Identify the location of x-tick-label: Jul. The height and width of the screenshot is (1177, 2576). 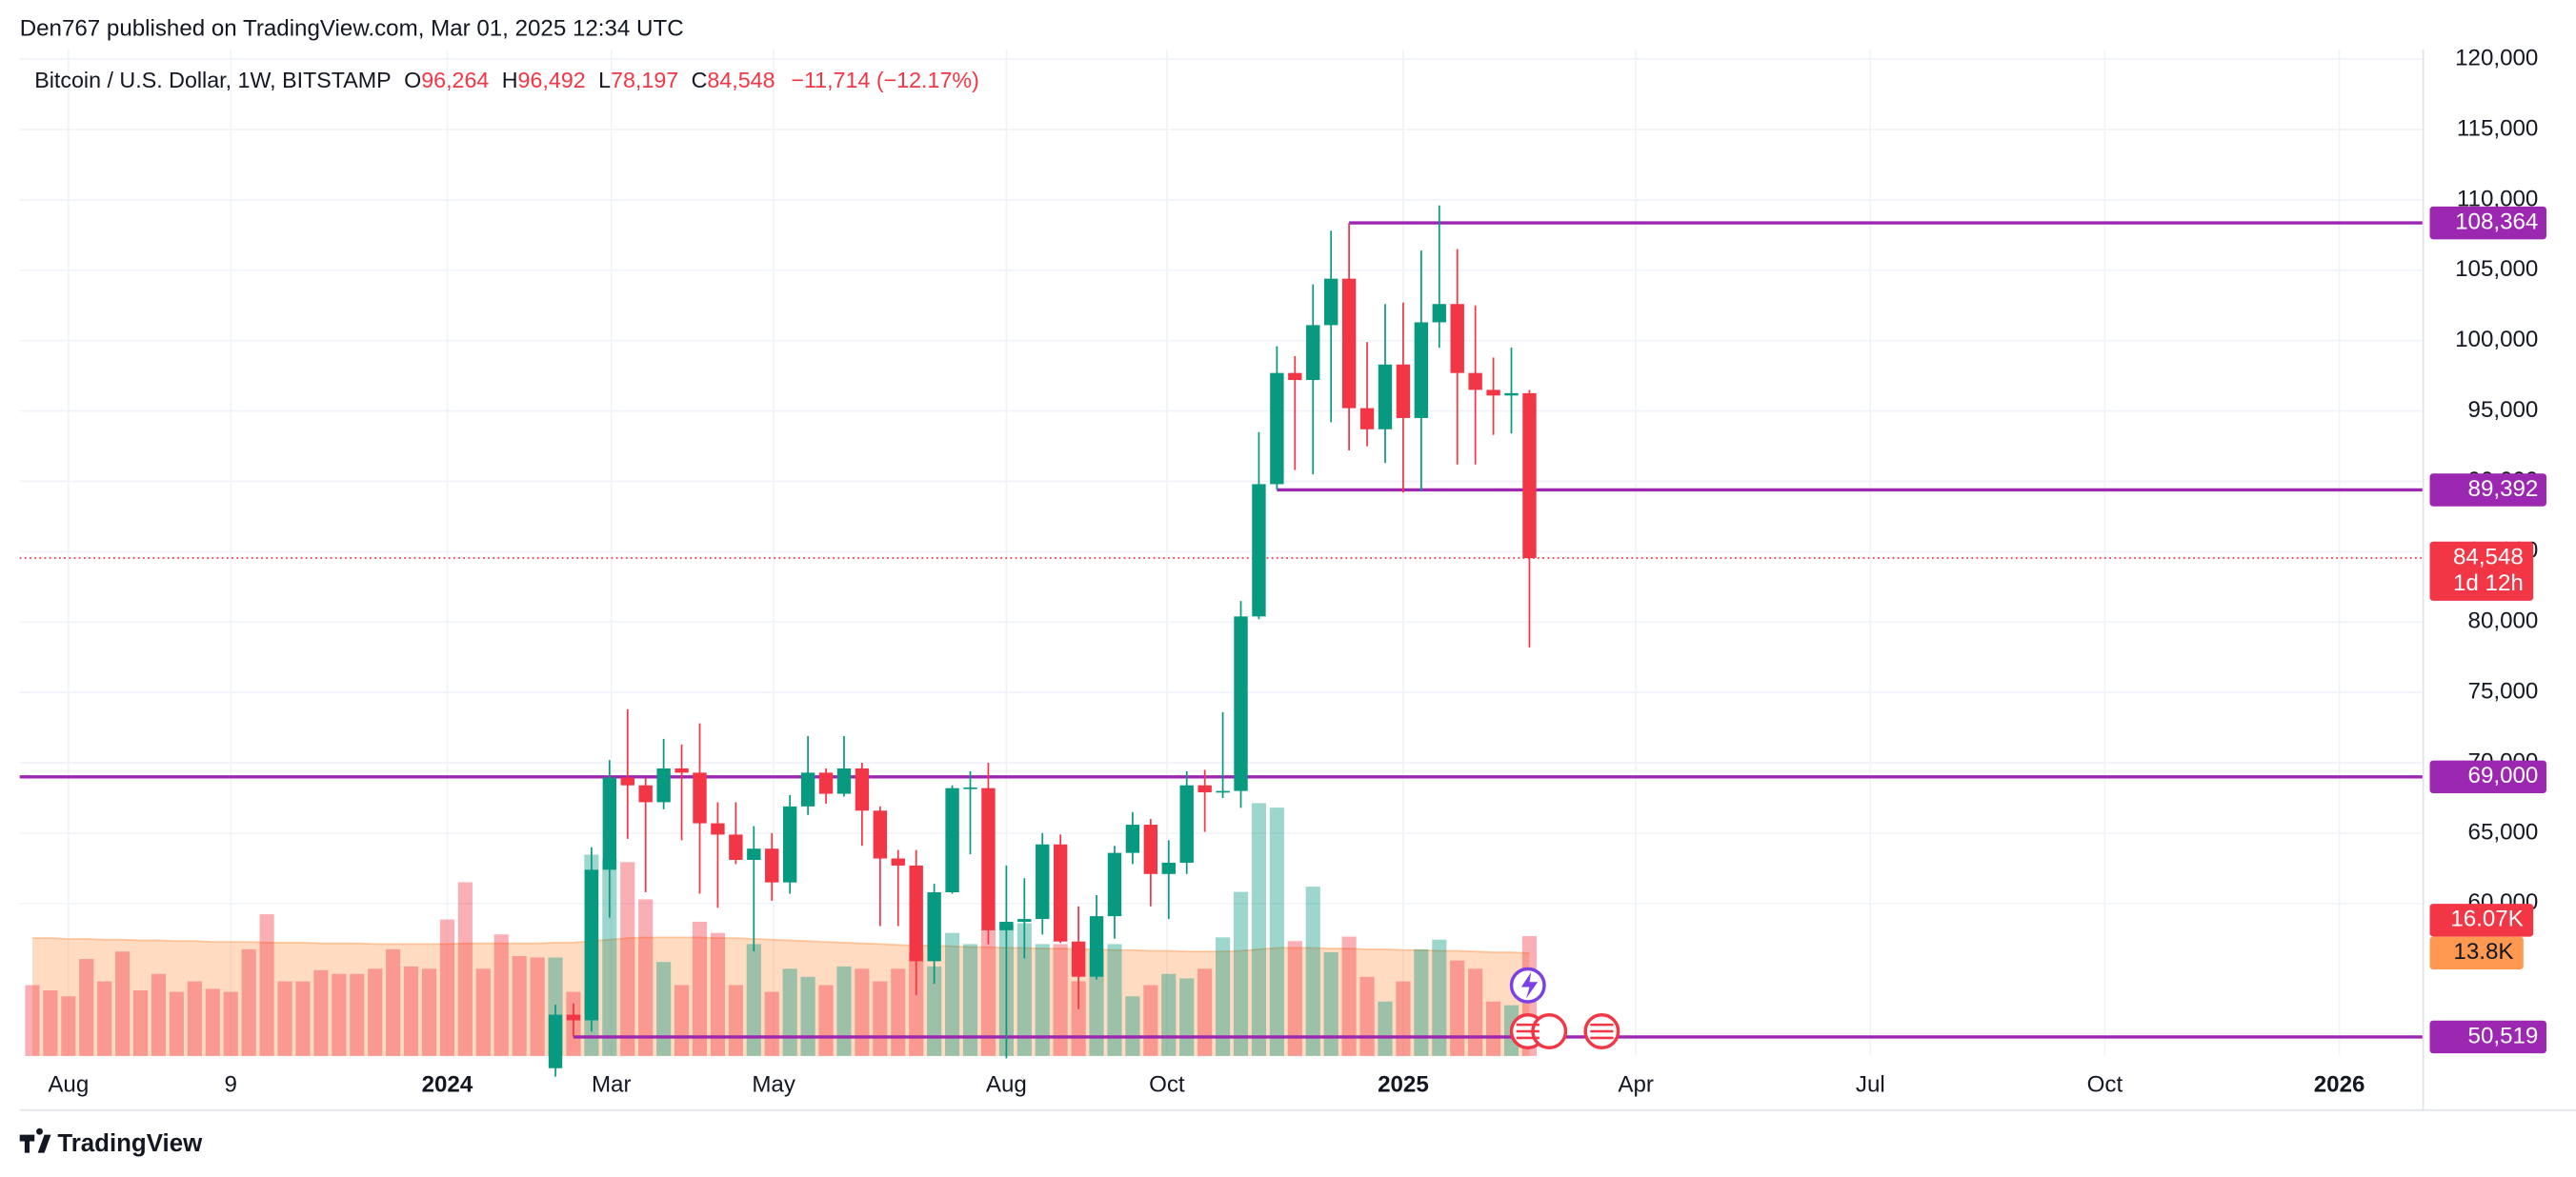
(1870, 1084).